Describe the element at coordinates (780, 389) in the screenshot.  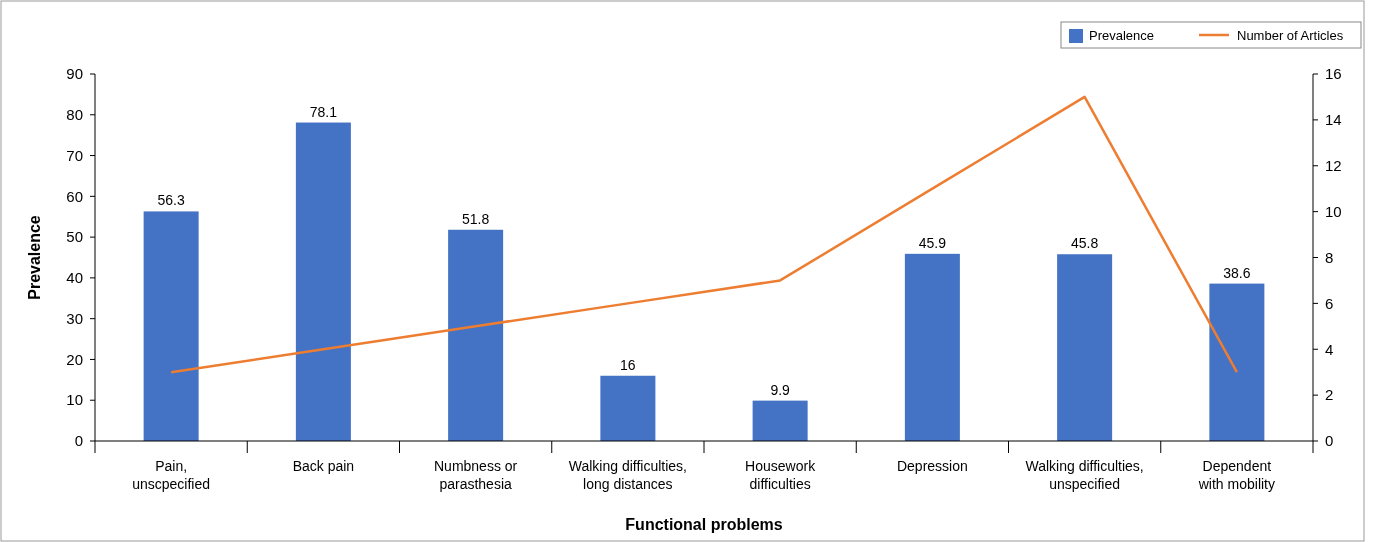
I see `data-label: 9.9` at that location.